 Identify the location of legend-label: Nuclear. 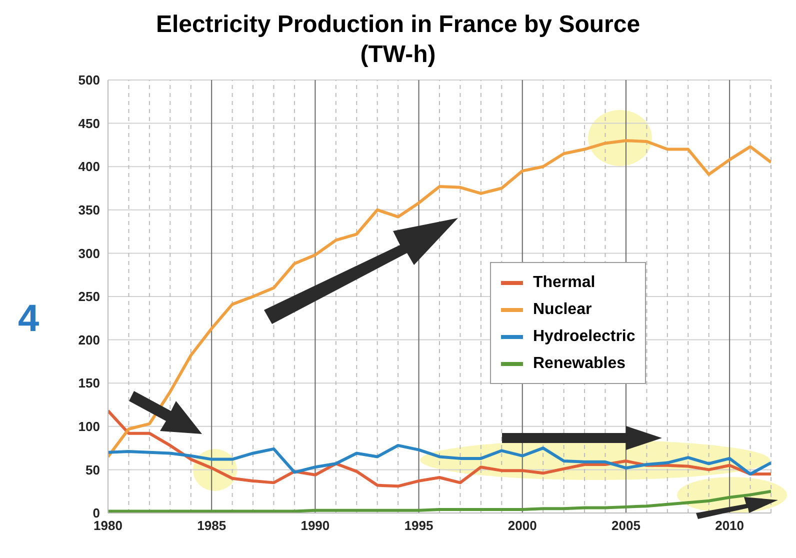
(562, 309).